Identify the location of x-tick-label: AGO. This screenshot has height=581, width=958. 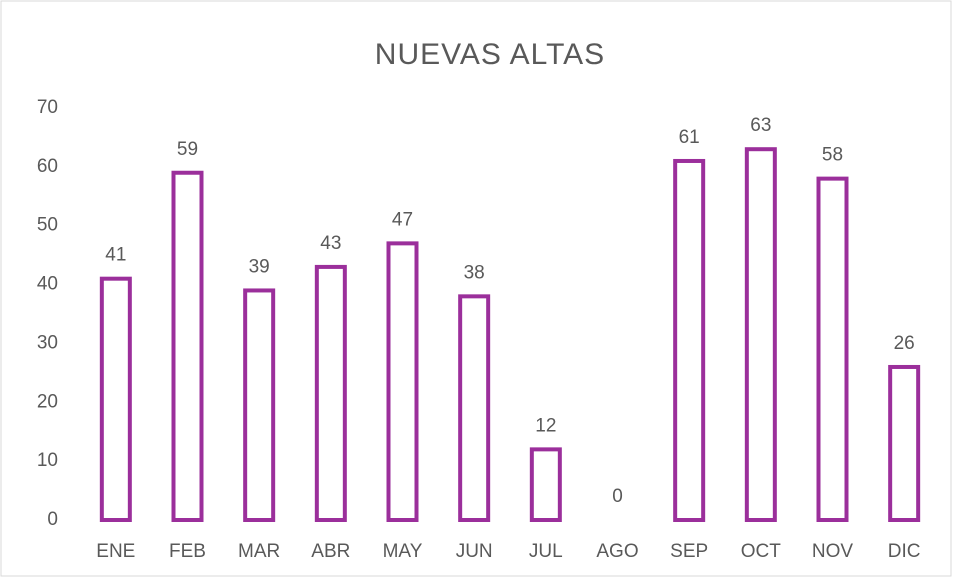
(617, 551).